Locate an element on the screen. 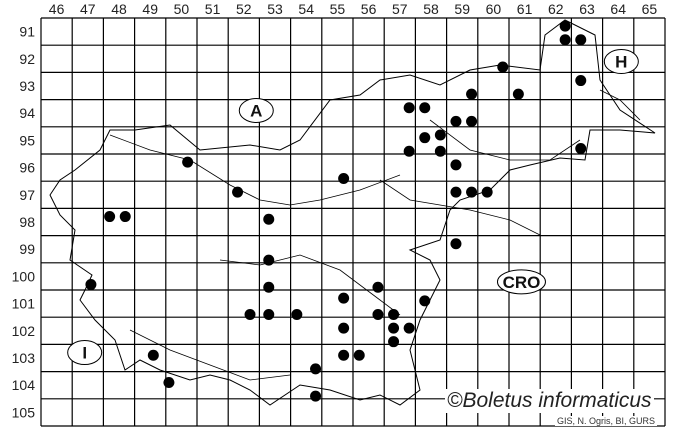 This screenshot has height=436, width=680. column-tick-label: 59 is located at coordinates (462, 9).